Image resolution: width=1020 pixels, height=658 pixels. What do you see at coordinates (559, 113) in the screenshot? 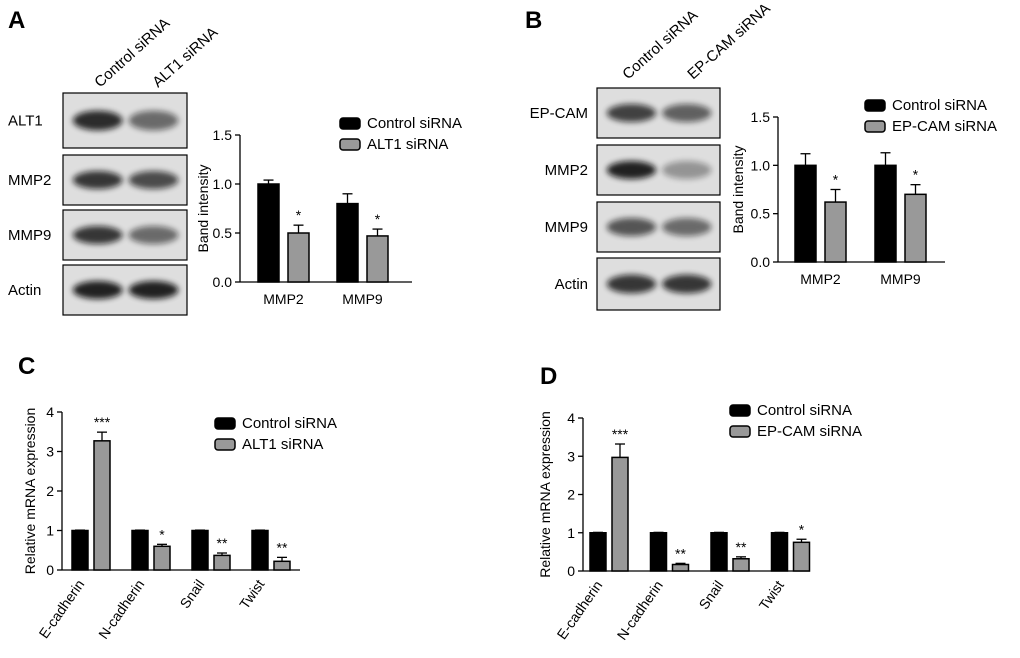
I see `blot-row-label: EP-CAM` at bounding box center [559, 113].